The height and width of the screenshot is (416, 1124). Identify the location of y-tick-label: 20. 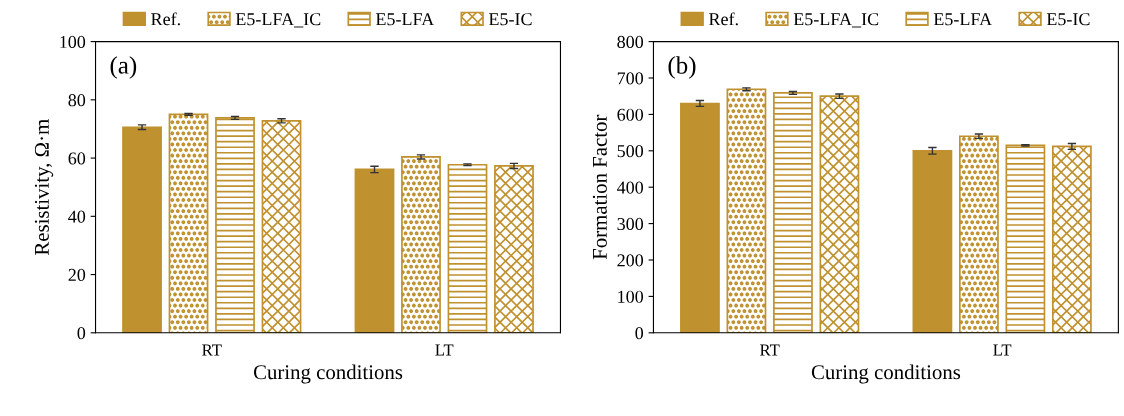
(77, 274).